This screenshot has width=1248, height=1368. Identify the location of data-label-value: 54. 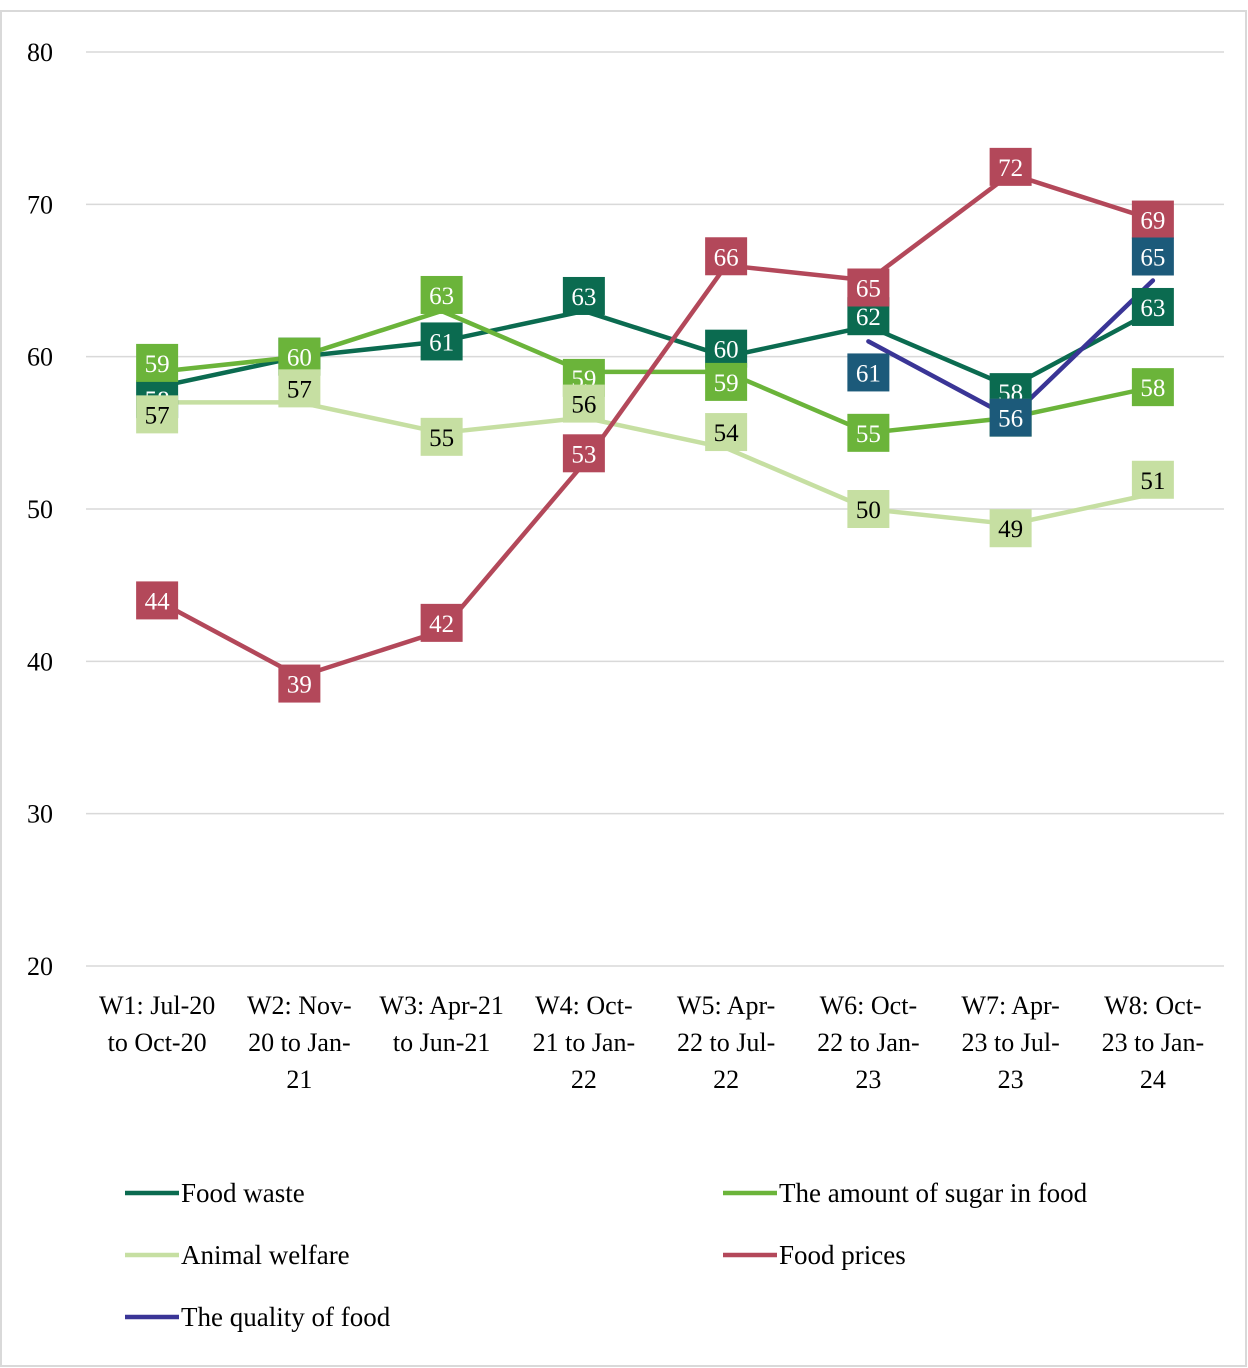
(727, 433).